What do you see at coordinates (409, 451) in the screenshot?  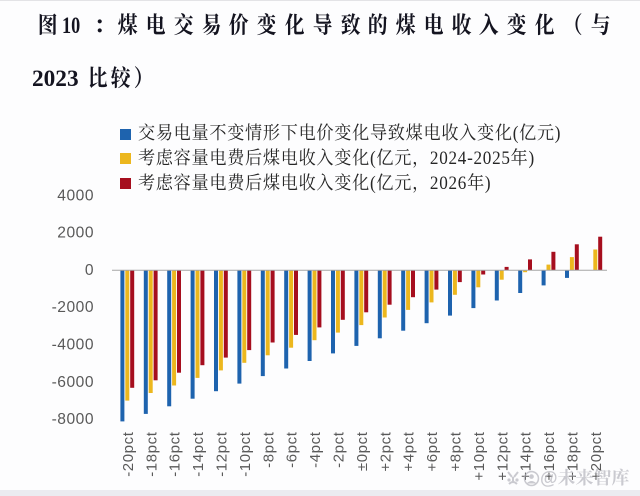 I see `svg-text: +4pct` at bounding box center [409, 451].